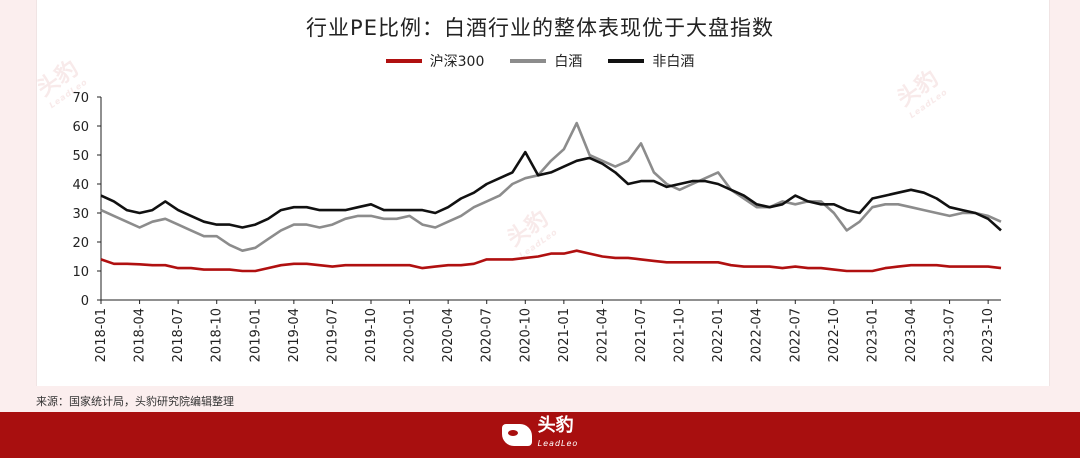  What do you see at coordinates (410, 335) in the screenshot?
I see `x-tick-label: 2020-01` at bounding box center [410, 335].